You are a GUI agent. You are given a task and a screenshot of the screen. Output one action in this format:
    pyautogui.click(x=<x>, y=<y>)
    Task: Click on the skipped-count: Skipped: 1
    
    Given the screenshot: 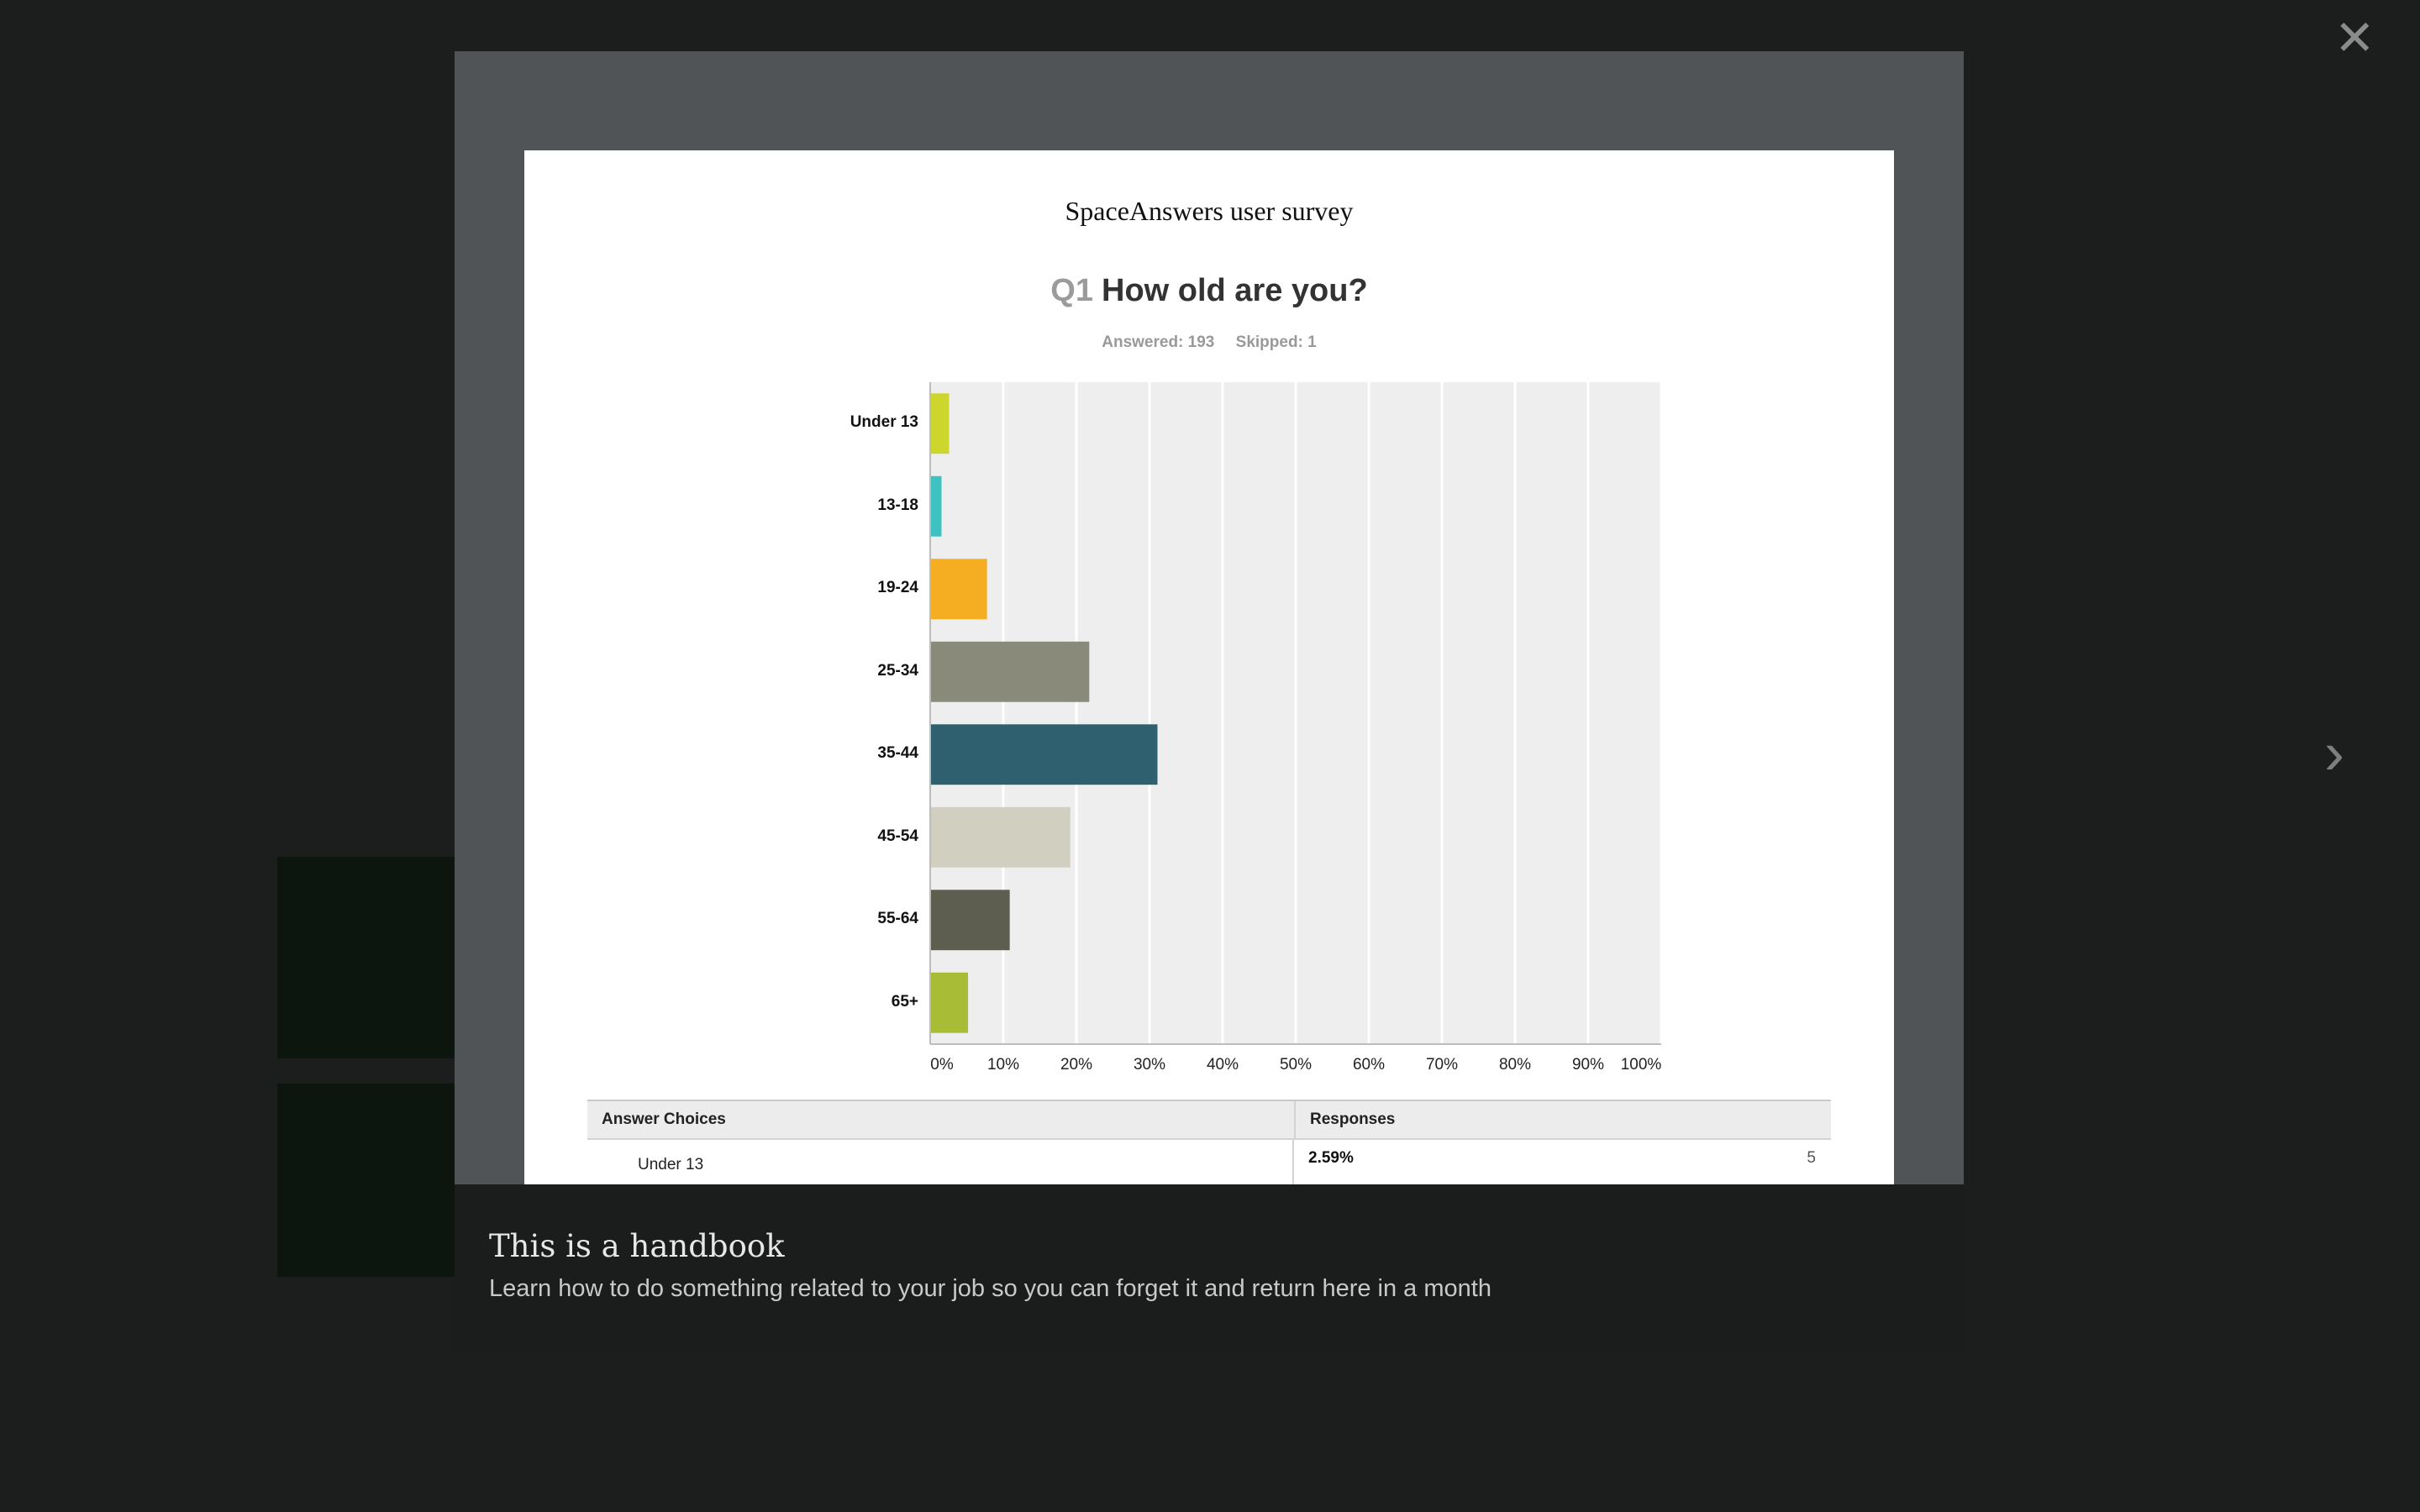 What is the action you would take?
    pyautogui.click(x=1276, y=342)
    